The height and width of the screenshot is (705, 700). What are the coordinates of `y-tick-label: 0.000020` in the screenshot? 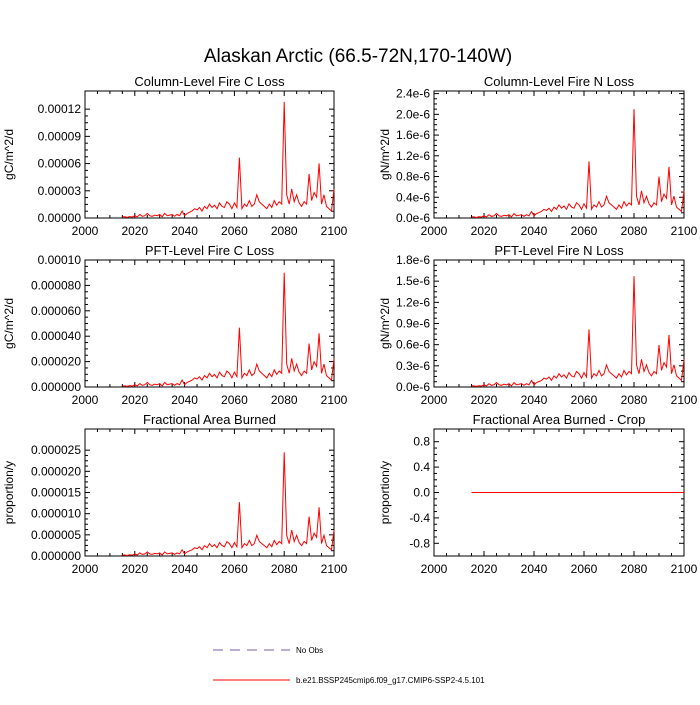 It's located at (56, 471).